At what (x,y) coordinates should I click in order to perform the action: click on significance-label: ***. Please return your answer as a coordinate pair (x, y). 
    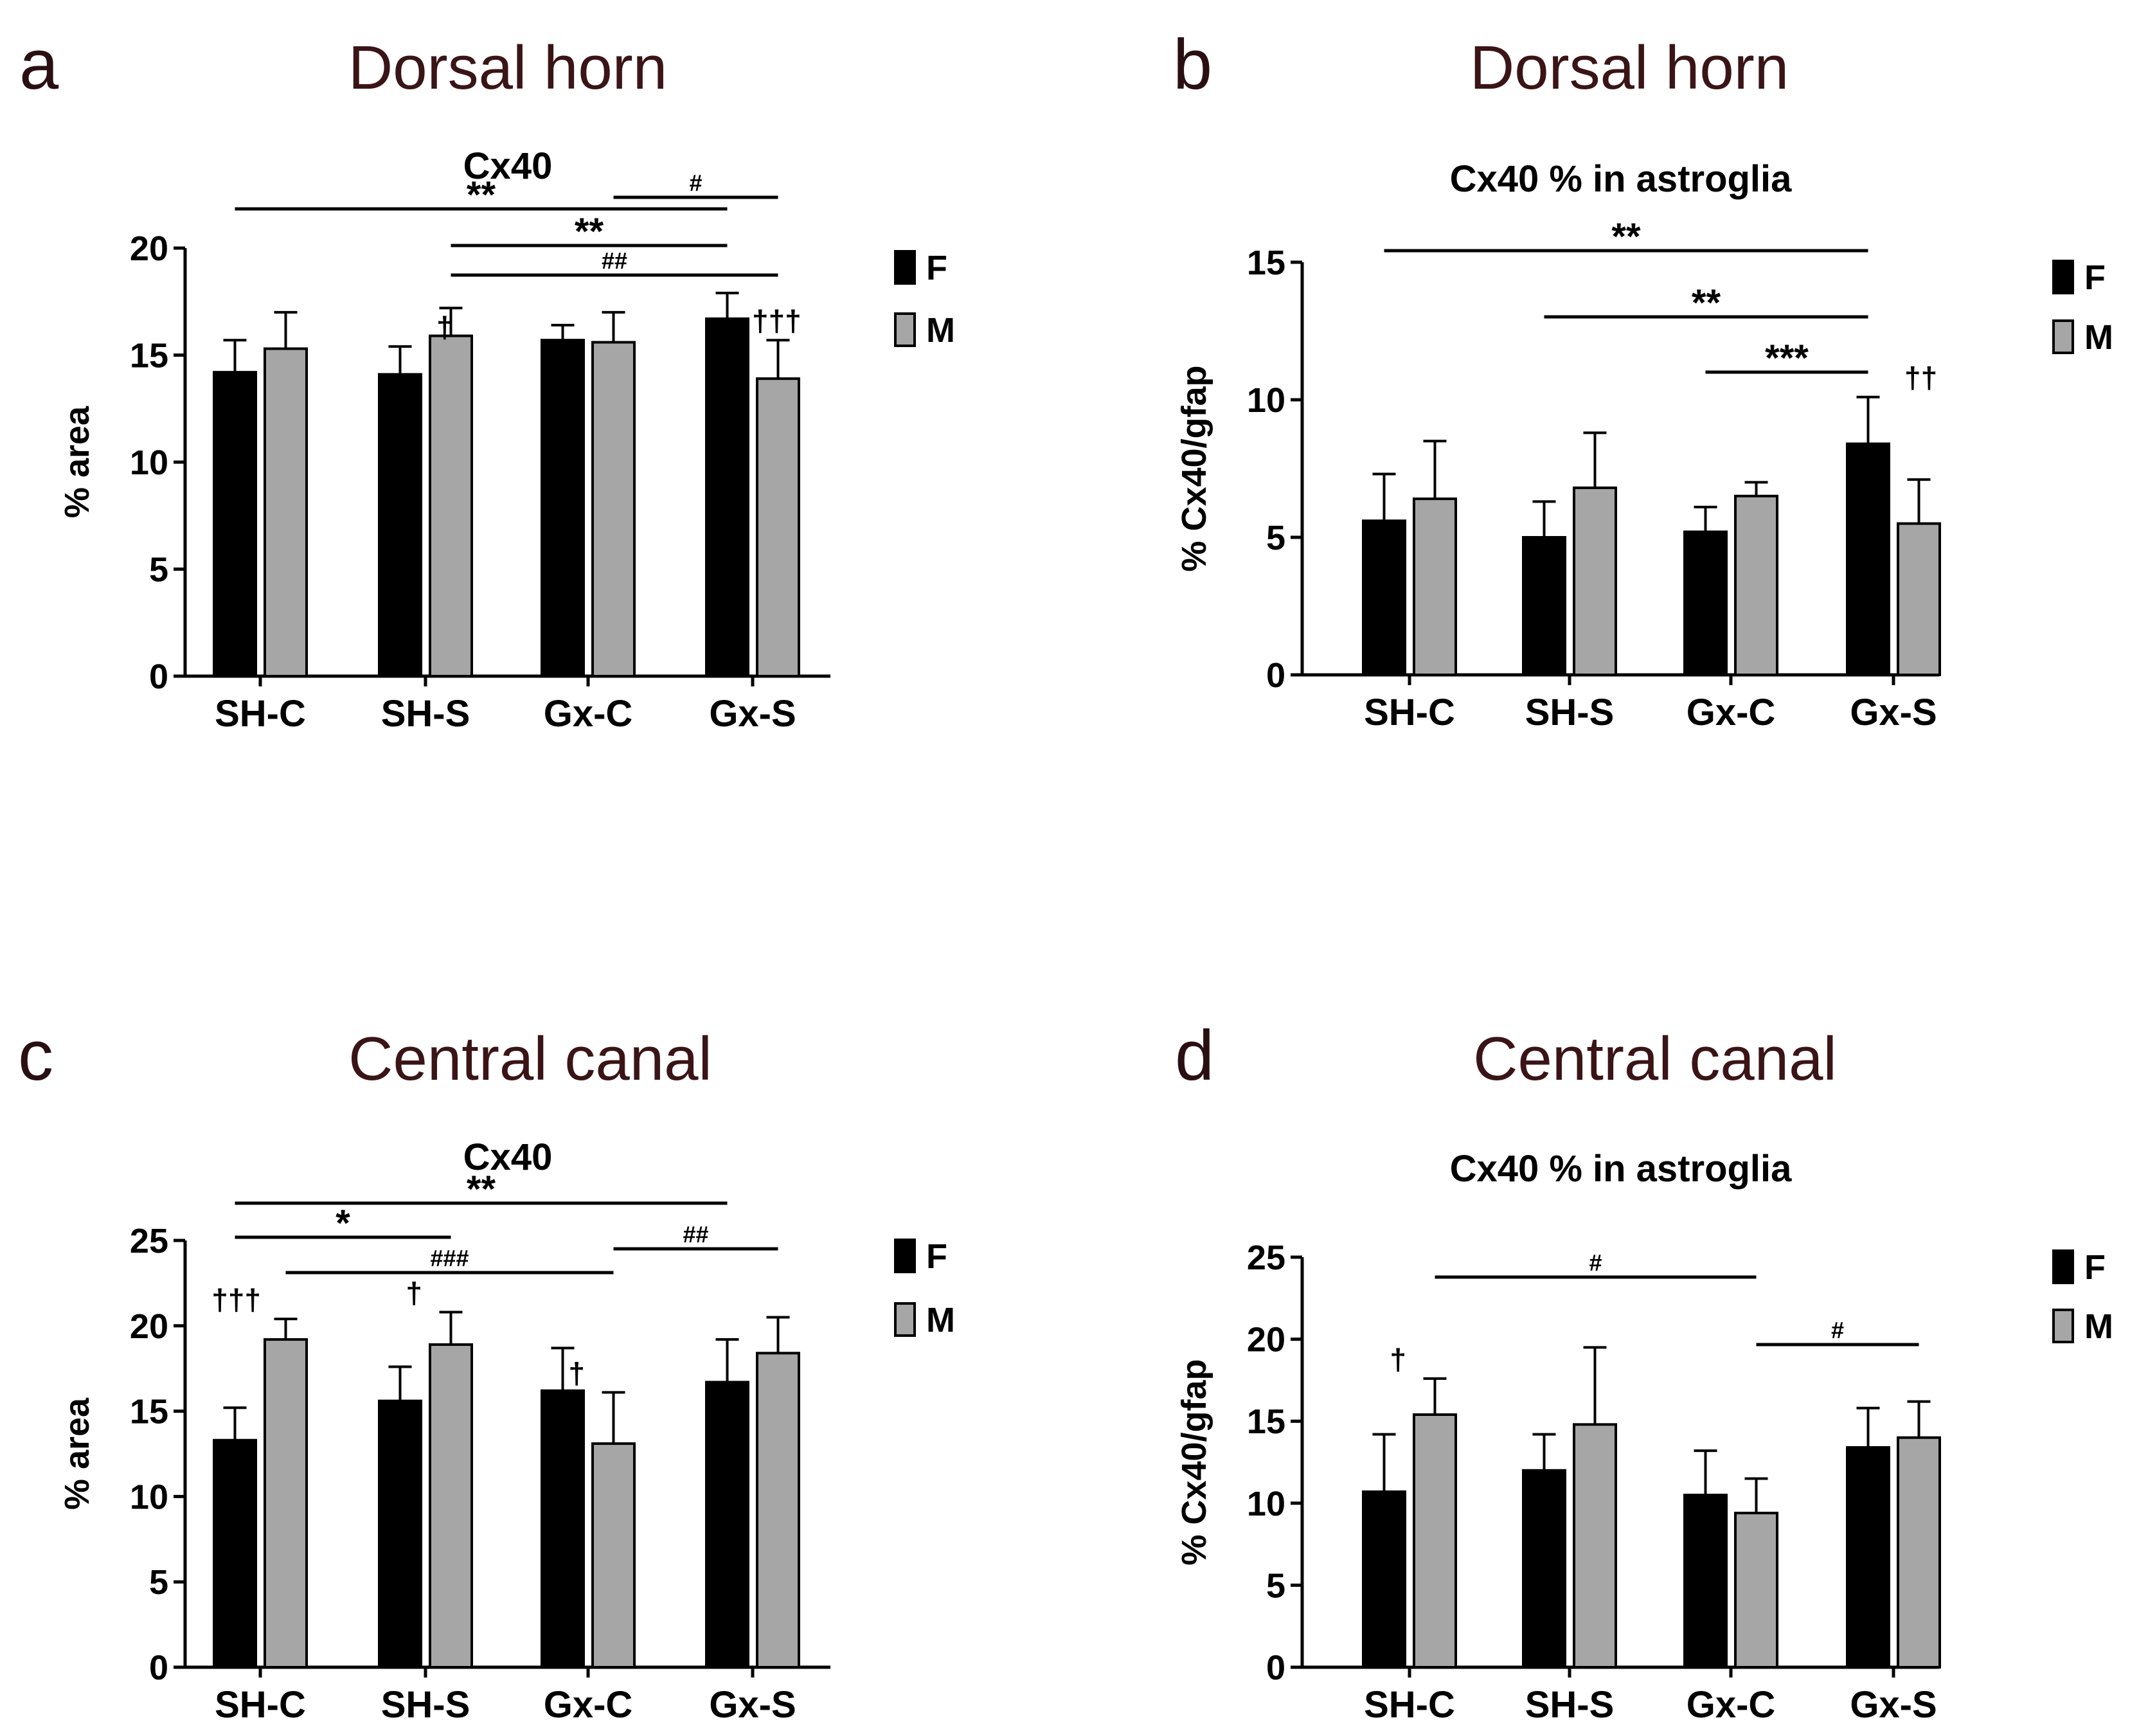
    Looking at the image, I should click on (1787, 358).